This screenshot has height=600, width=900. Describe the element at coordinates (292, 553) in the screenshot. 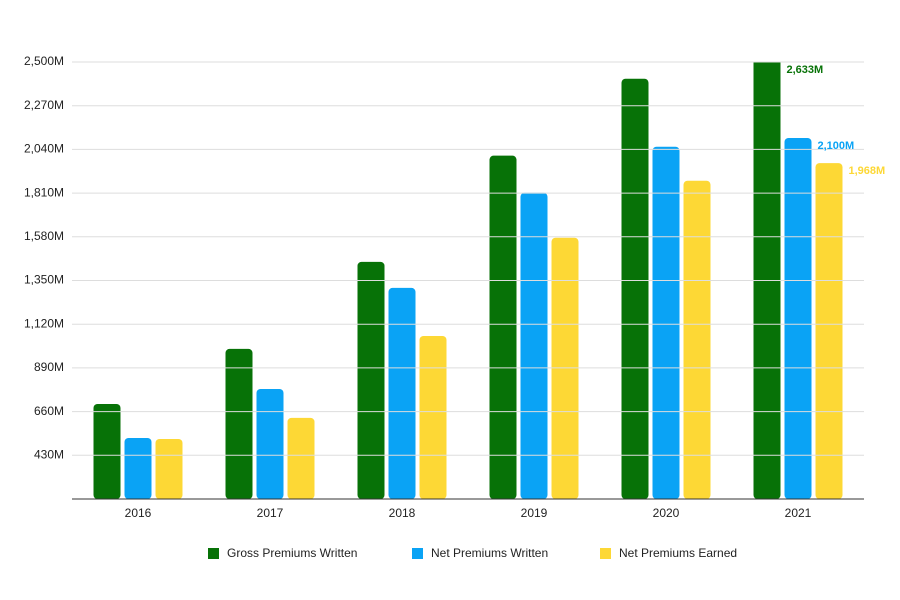

I see `legend-label: Gross Premiums Written` at that location.